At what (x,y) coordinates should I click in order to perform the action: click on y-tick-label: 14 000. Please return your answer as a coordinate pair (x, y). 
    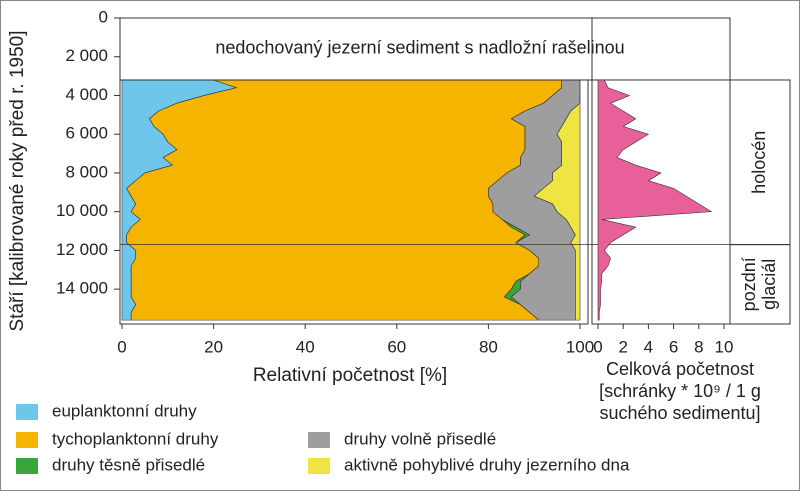
    Looking at the image, I should click on (82, 288).